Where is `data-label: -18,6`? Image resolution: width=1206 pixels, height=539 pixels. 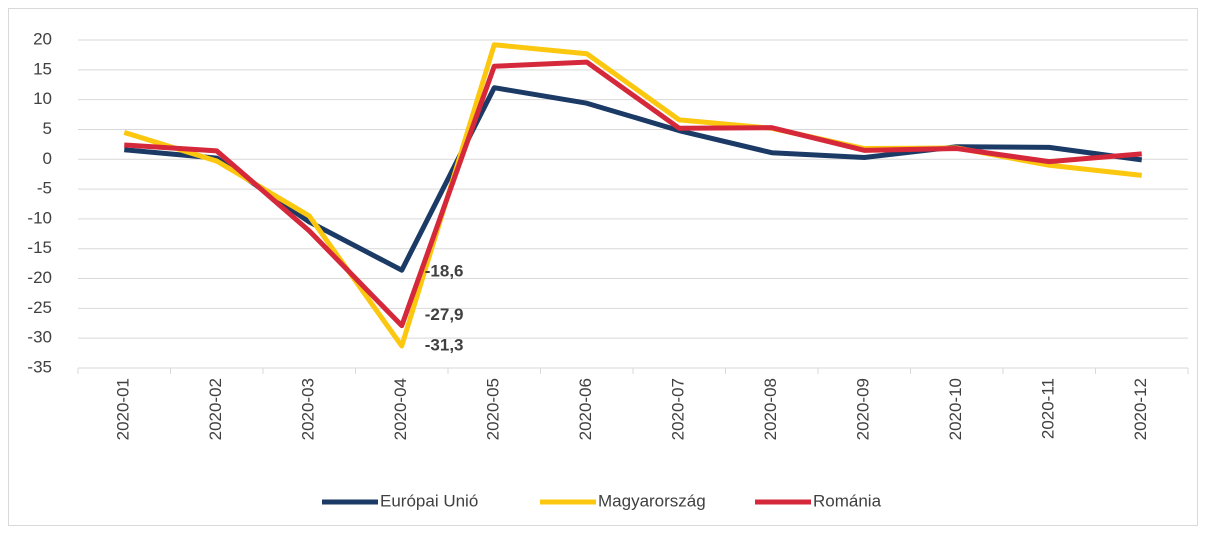 data-label: -18,6 is located at coordinates (444, 271).